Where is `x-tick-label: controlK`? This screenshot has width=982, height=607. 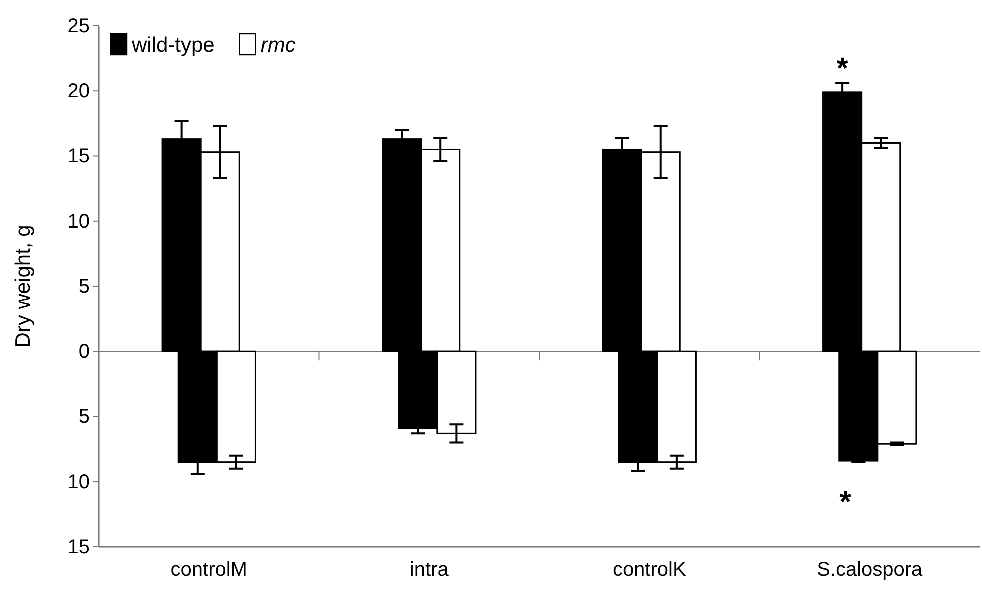
x-tick-label: controlK is located at coordinates (649, 570).